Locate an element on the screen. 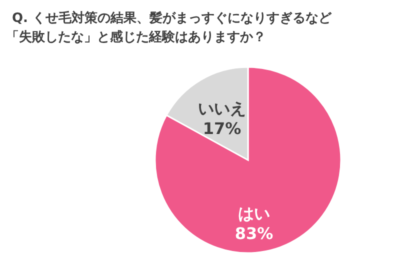 This screenshot has height=274, width=400. chart-title: Q. くせ毛対策の結果、髪がまっすぐになりすぎるなど「失敗したな」と感じた経験はありますか？ is located at coordinates (169, 27).